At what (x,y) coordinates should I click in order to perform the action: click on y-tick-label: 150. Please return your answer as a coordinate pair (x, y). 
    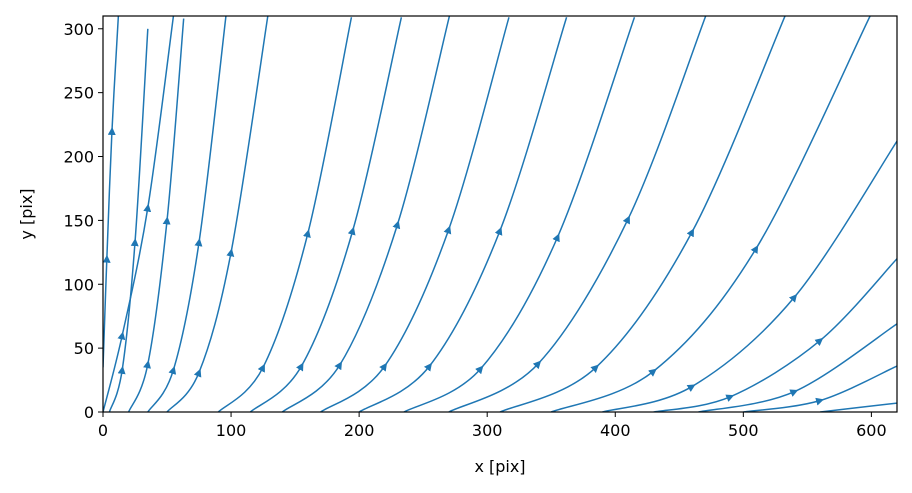
    Looking at the image, I should click on (78, 220).